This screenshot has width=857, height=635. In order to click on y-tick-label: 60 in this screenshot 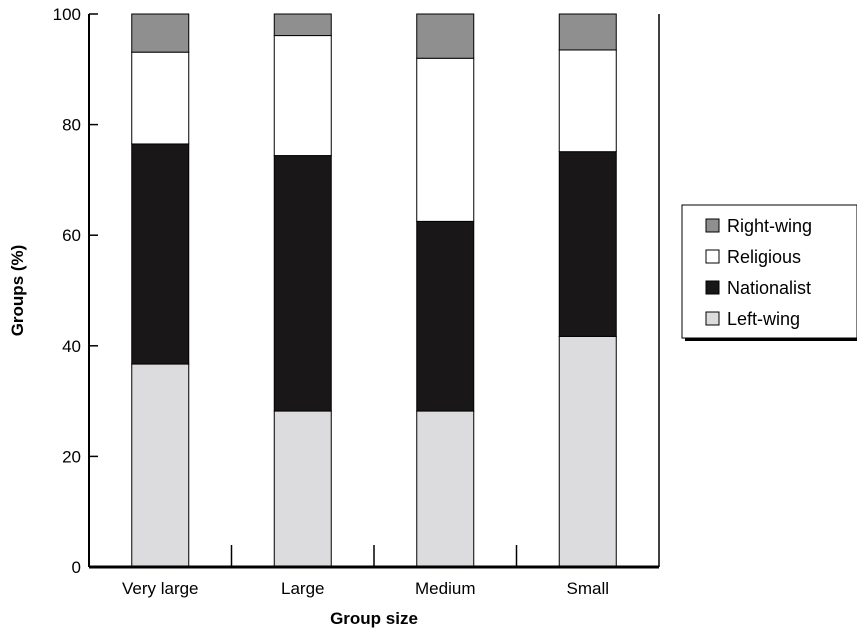, I will do `click(71, 235)`.